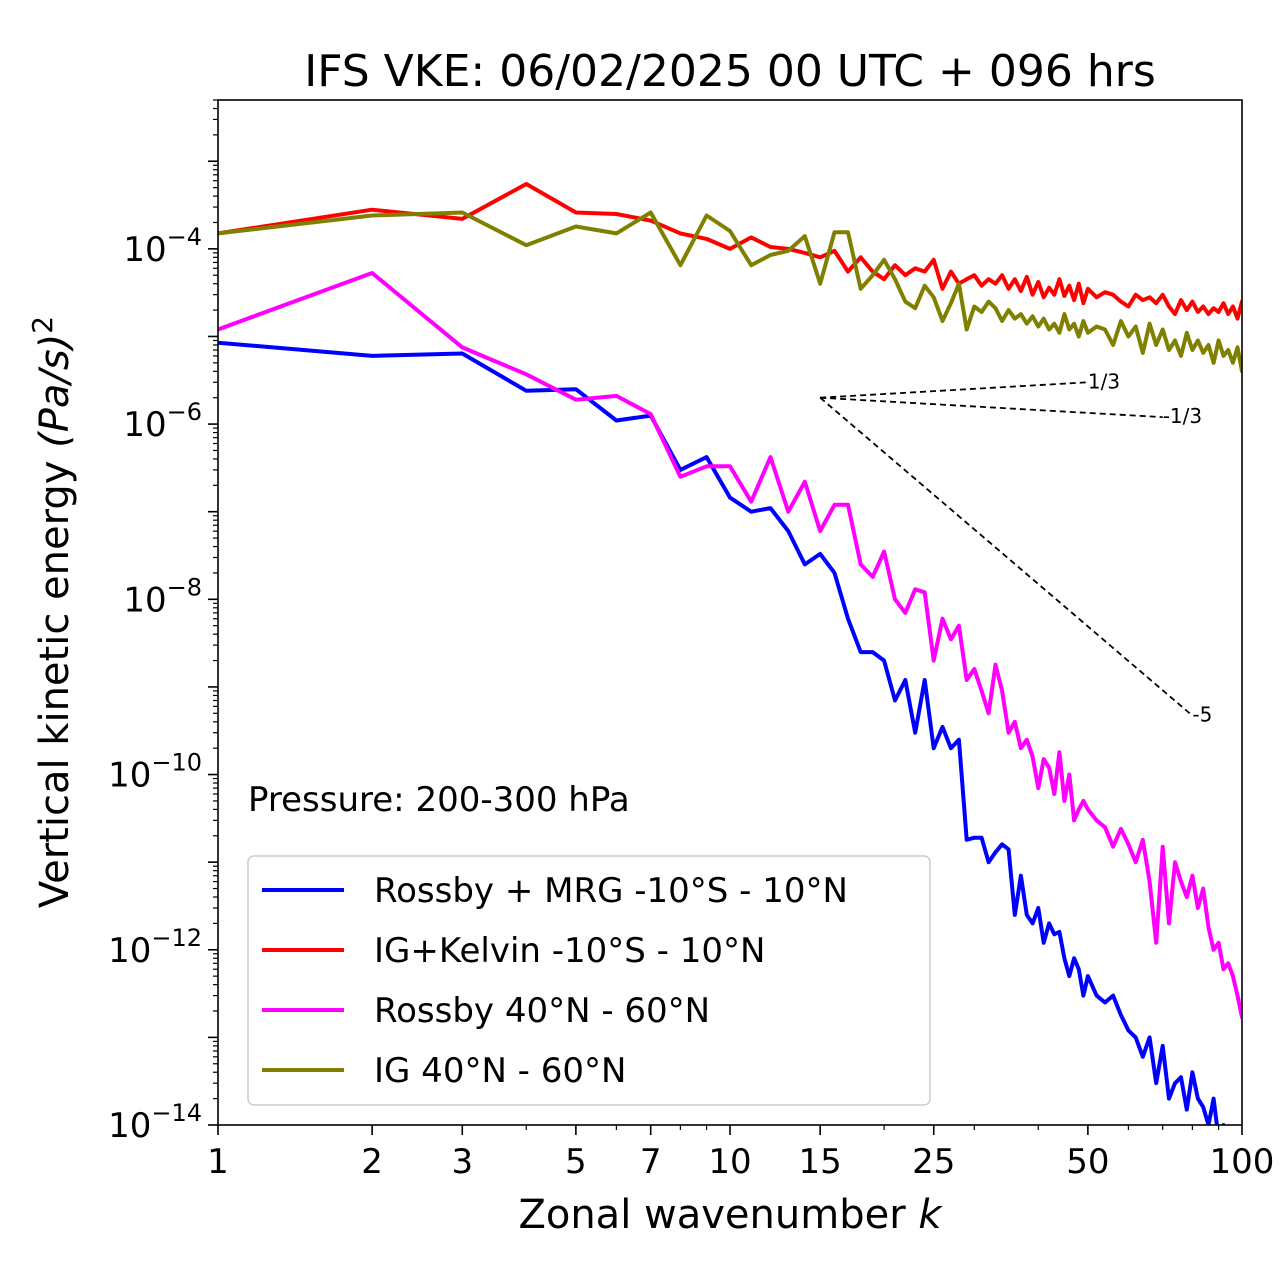  I want to click on y-axis-unit-exponent: 2, so click(42, 325).